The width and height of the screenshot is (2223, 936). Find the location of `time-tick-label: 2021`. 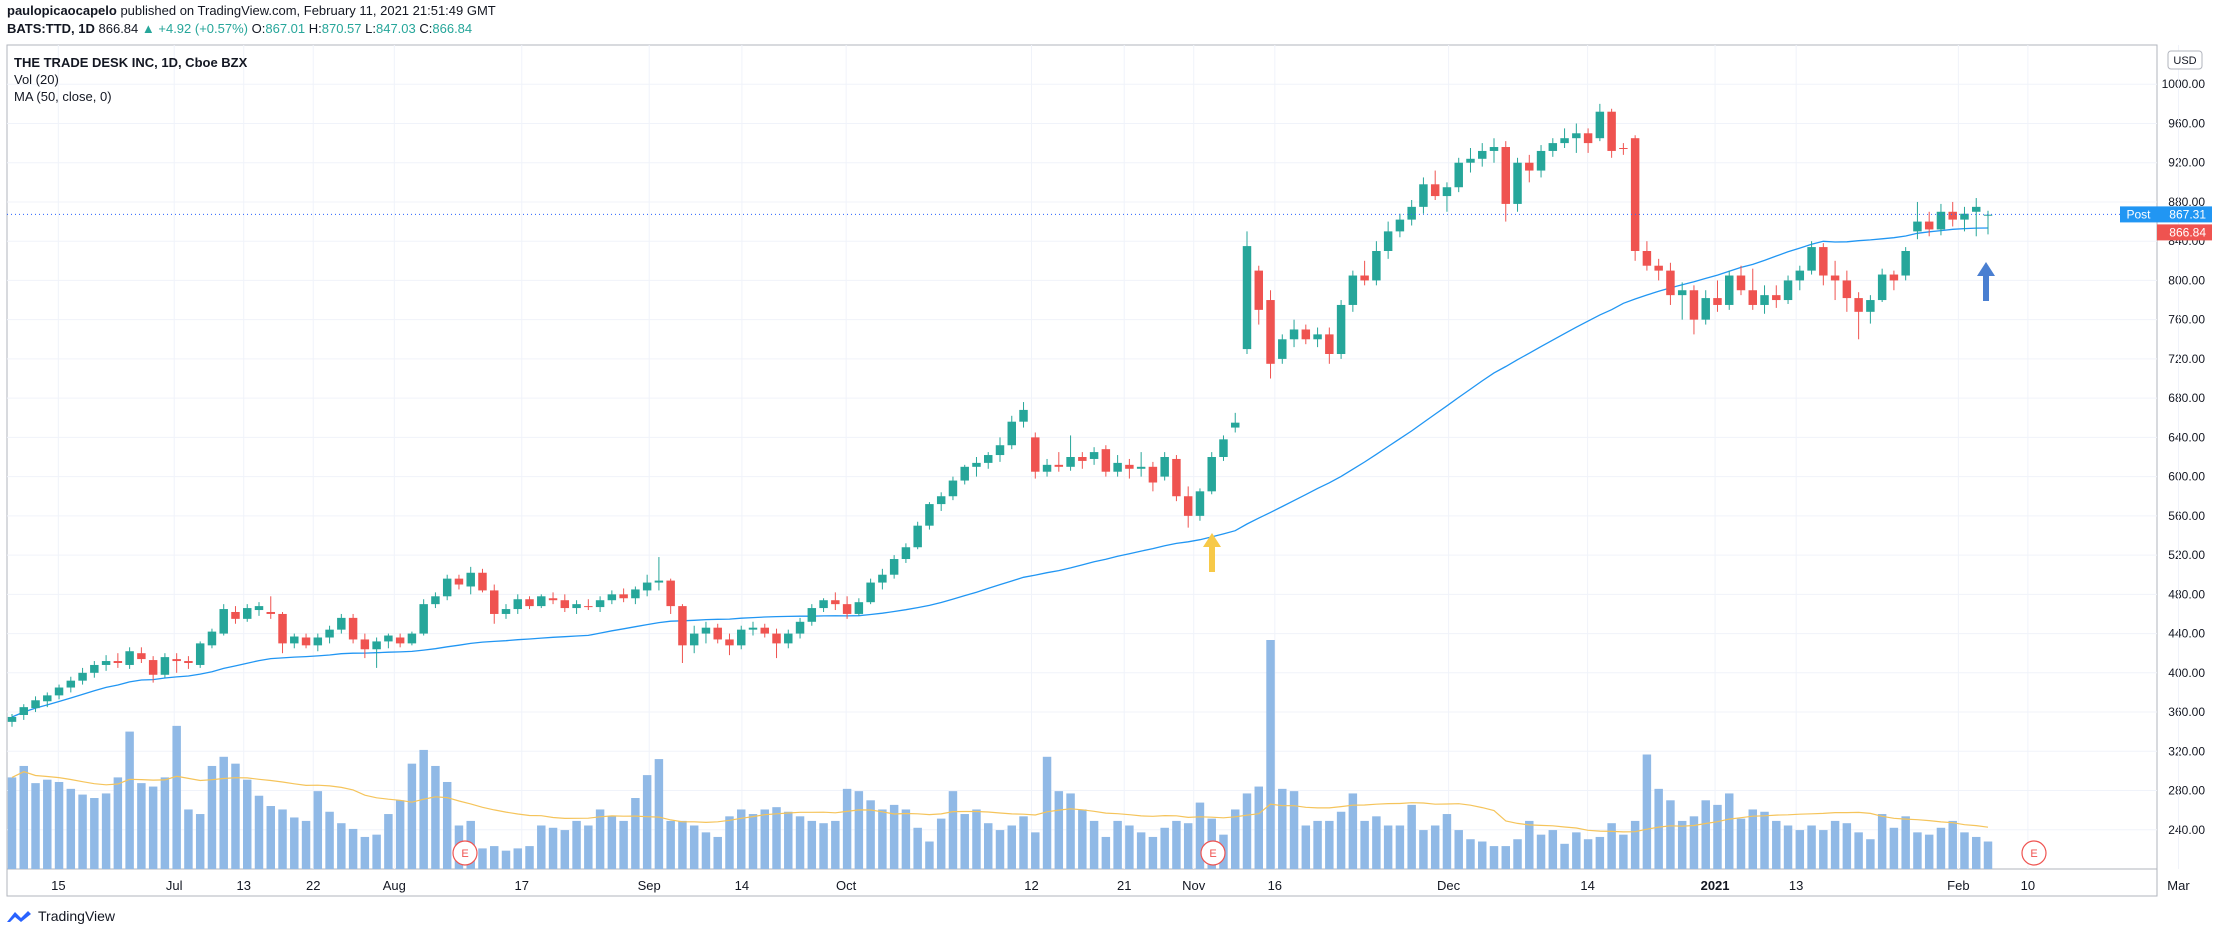

time-tick-label: 2021 is located at coordinates (1715, 885).